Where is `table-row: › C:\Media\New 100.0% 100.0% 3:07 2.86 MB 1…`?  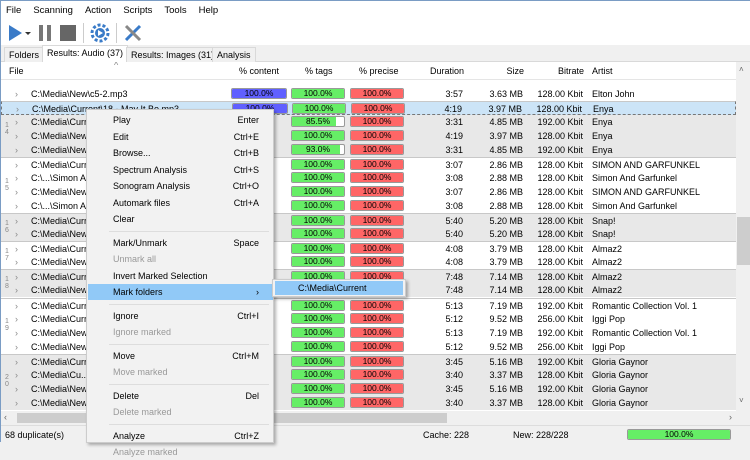
table-row: › C:\Media\New 100.0% 100.0% 3:07 2.86 MB 1… is located at coordinates (368, 192).